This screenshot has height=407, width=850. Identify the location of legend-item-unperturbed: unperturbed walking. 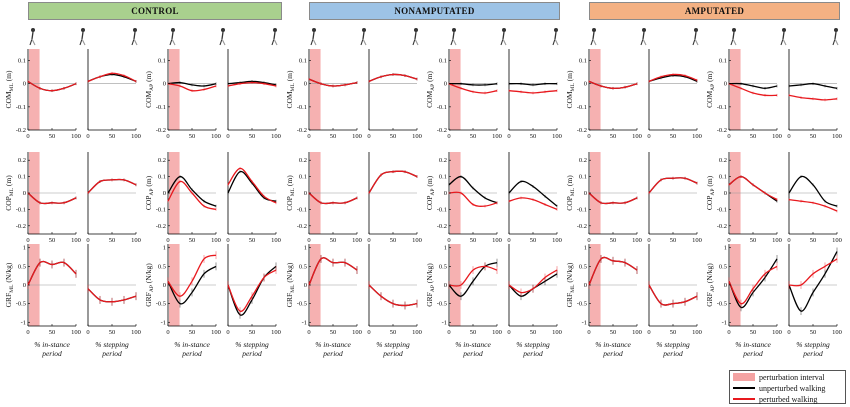
(779, 388).